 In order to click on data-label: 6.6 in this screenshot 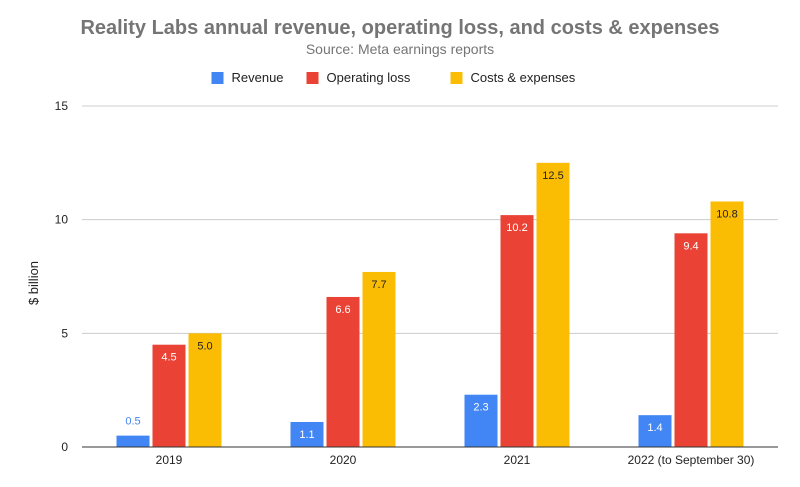, I will do `click(342, 310)`.